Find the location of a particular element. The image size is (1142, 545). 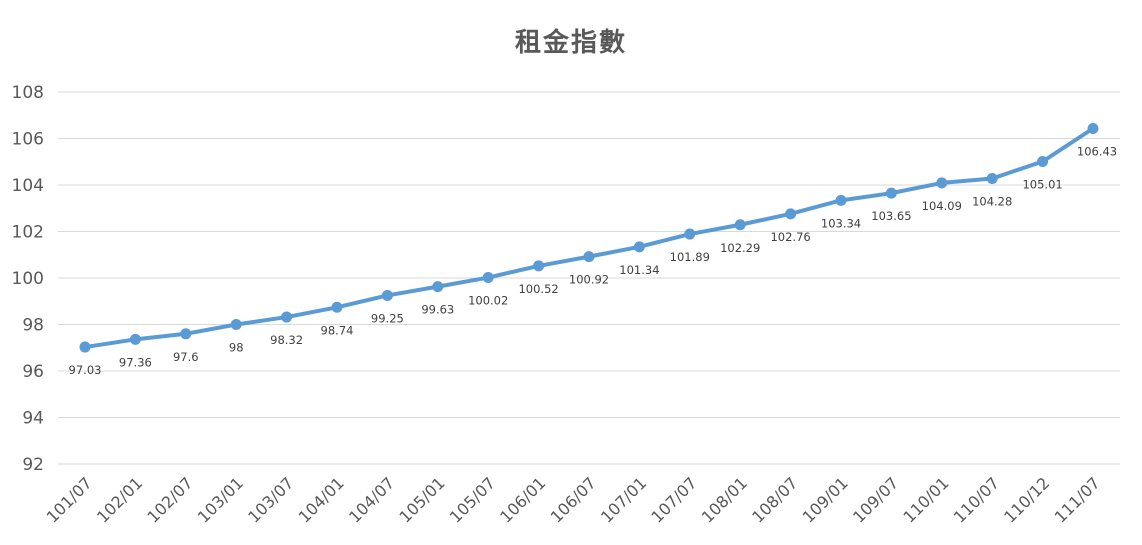

data-label: 100.52 is located at coordinates (538, 289).